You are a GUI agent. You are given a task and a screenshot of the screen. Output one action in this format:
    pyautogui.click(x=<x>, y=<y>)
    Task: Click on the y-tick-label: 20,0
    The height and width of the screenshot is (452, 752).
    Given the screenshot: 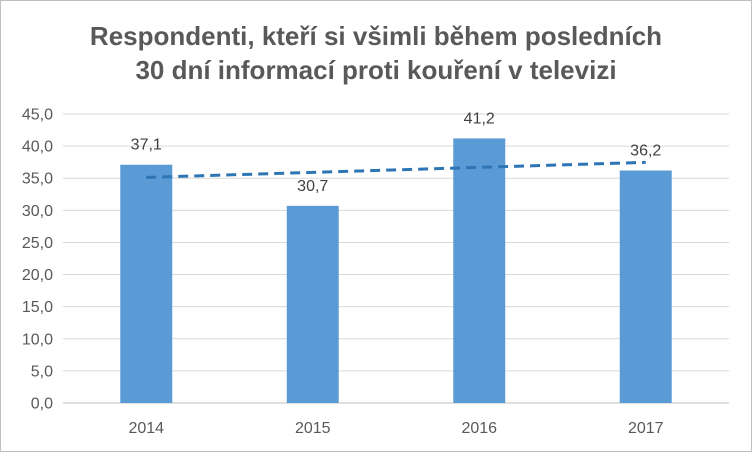 What is the action you would take?
    pyautogui.click(x=37, y=275)
    